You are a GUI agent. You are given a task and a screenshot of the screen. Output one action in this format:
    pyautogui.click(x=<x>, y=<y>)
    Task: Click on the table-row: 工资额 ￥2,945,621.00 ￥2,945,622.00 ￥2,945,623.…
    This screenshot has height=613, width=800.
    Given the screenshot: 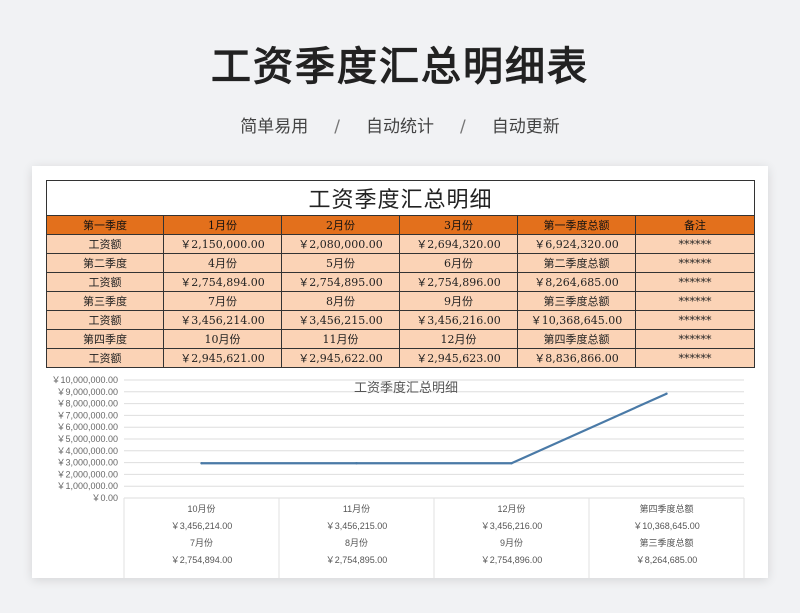 What is the action you would take?
    pyautogui.click(x=401, y=358)
    